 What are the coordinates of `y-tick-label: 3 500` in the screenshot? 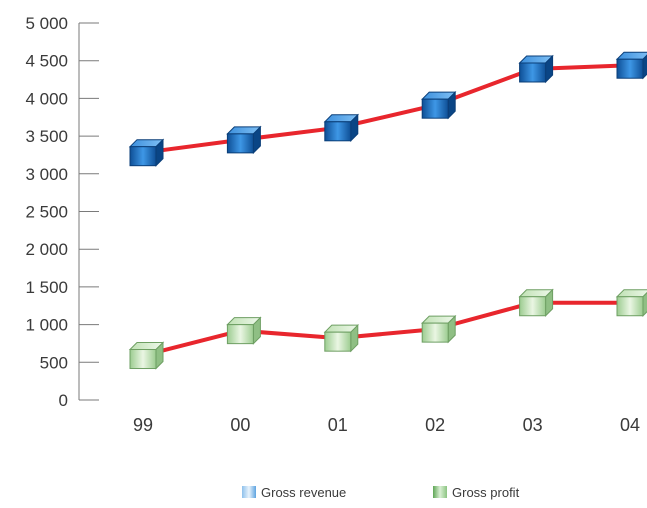 It's located at (46, 136).